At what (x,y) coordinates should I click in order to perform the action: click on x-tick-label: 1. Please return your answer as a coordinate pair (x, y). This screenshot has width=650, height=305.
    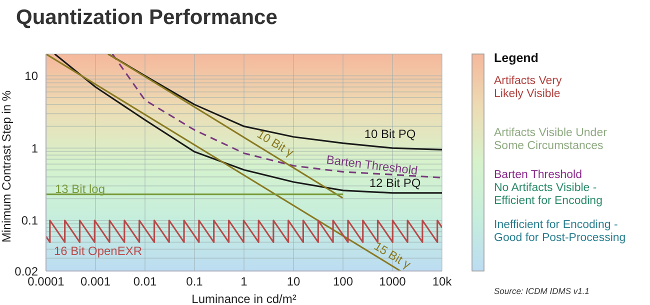
    Looking at the image, I should click on (244, 281).